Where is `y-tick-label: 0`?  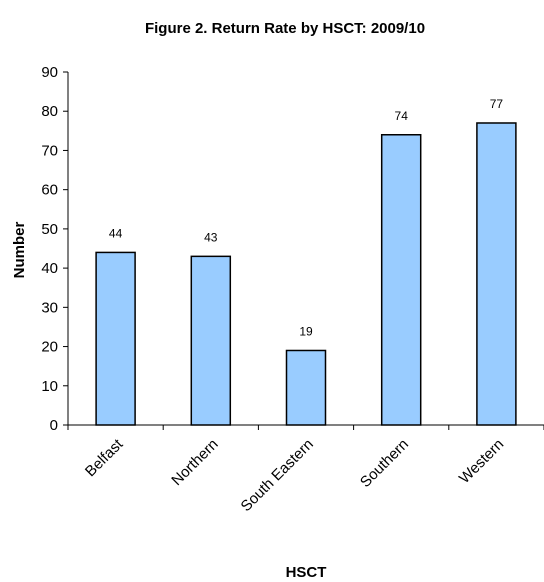 y-tick-label: 0 is located at coordinates (54, 425).